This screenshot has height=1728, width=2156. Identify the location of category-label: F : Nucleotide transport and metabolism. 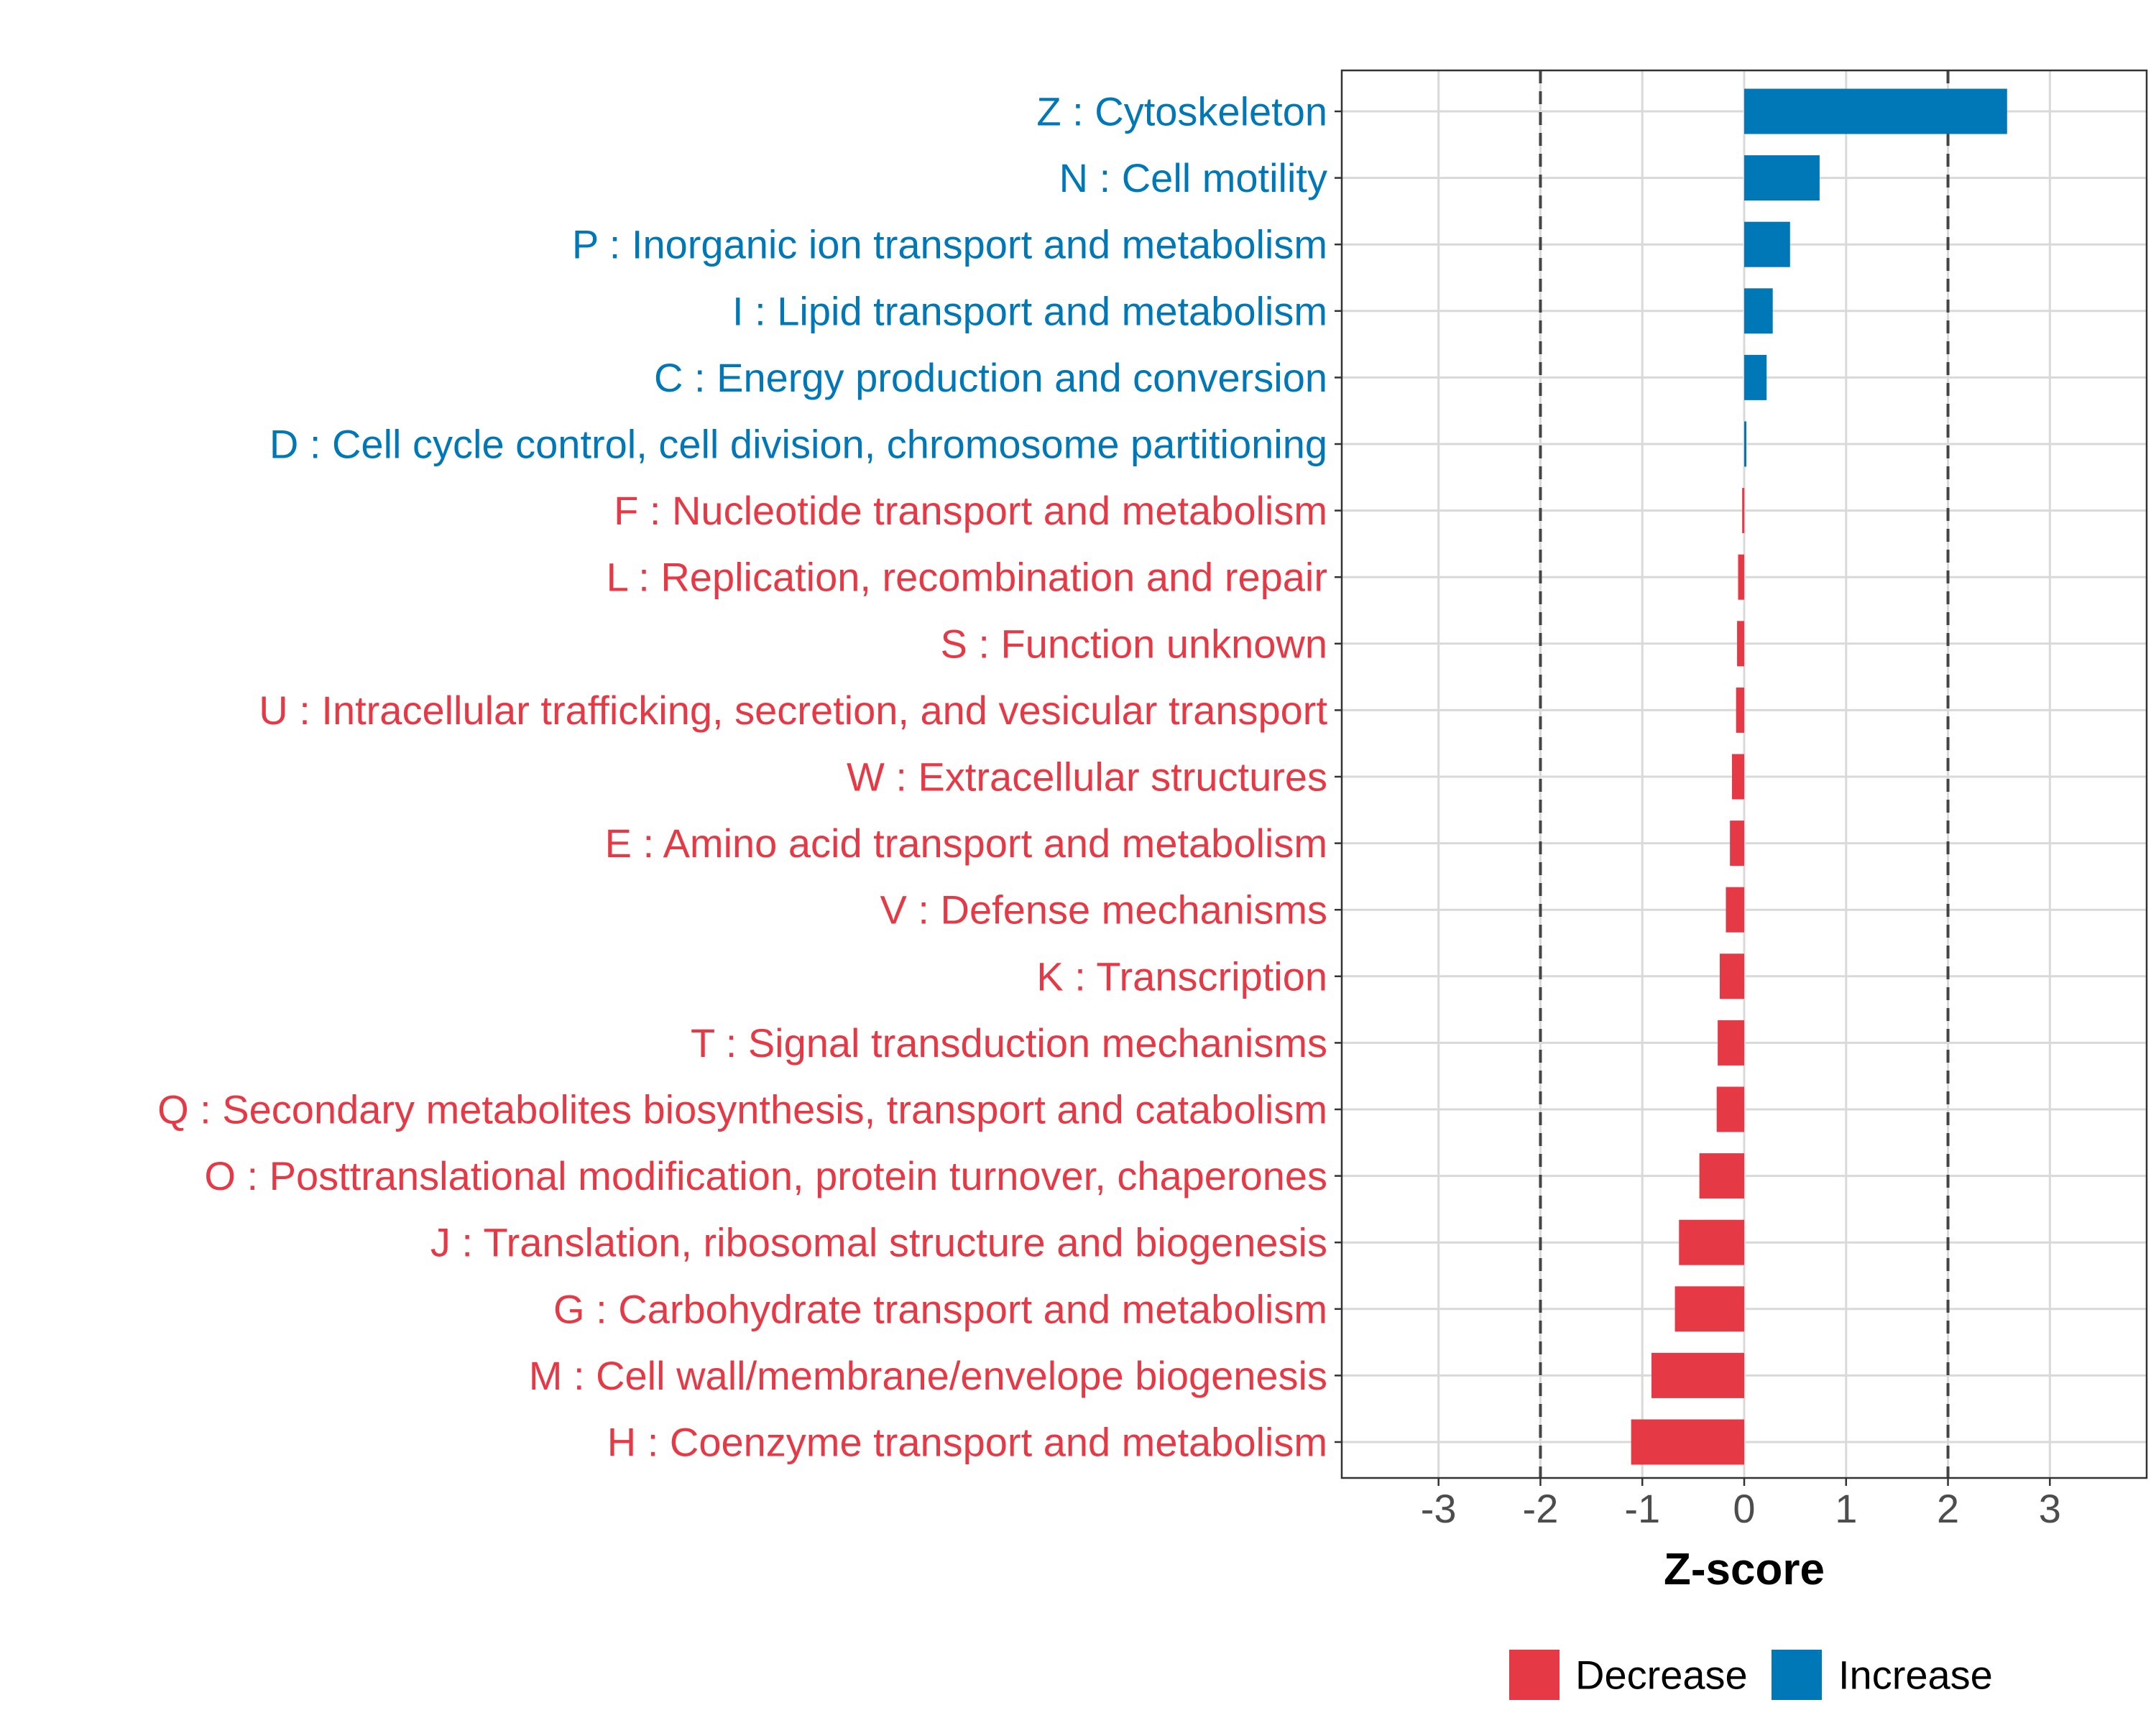
(971, 511).